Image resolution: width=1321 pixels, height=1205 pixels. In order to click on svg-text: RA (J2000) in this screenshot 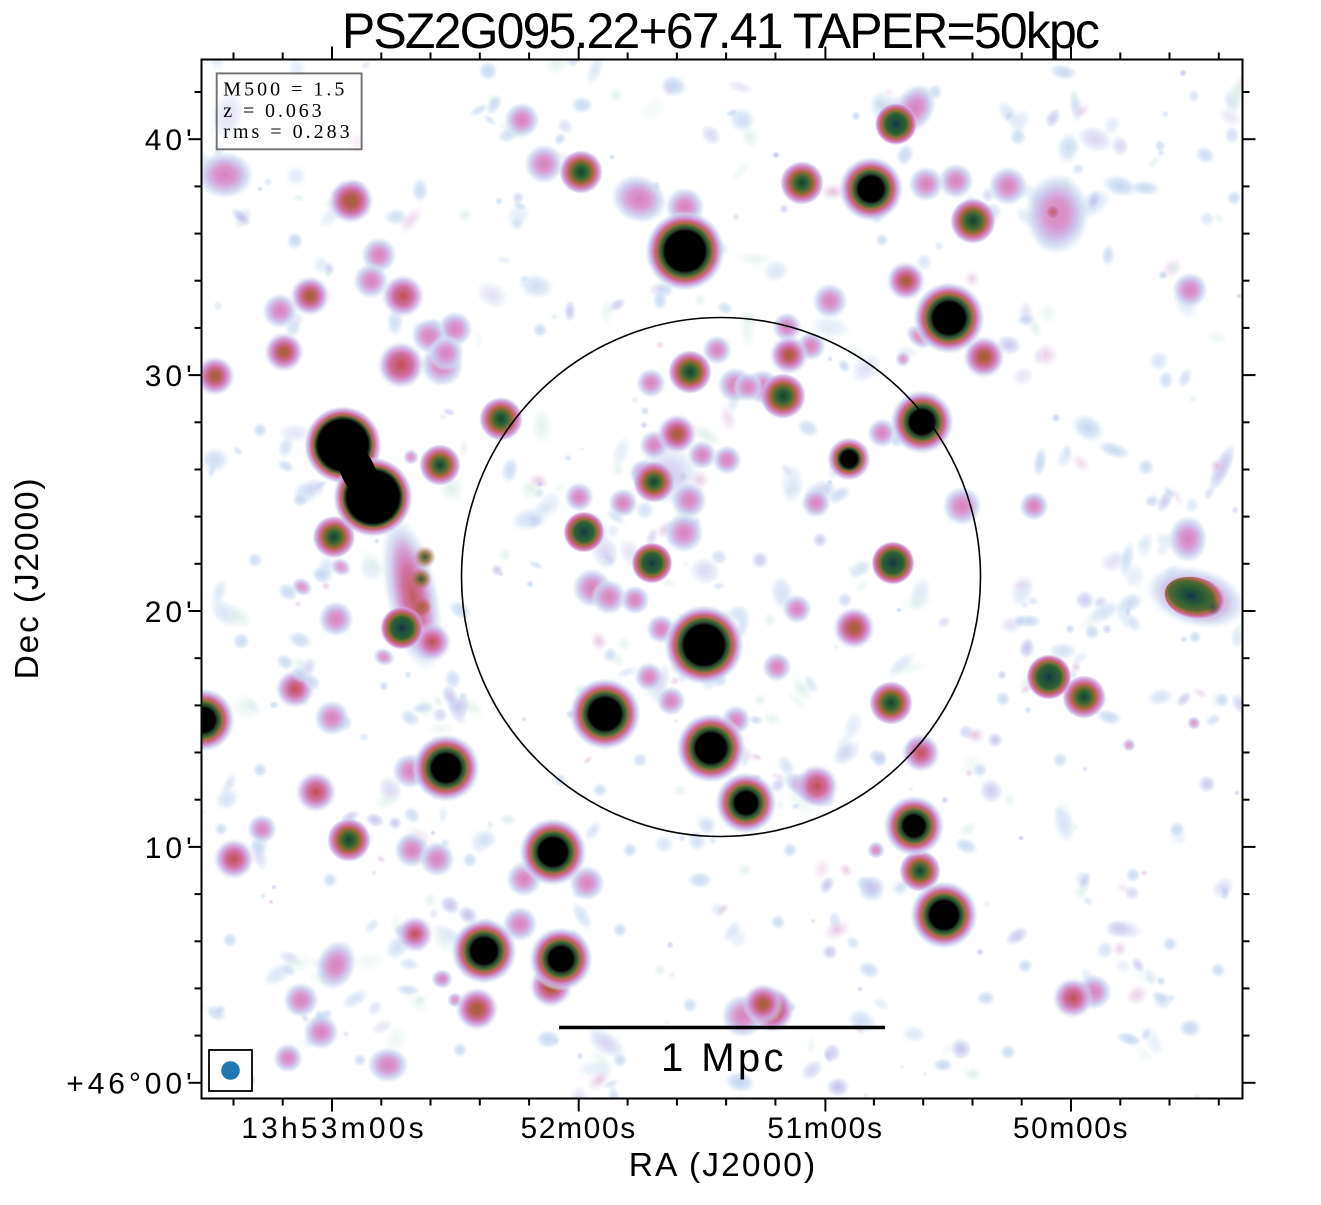, I will do `click(723, 1165)`.